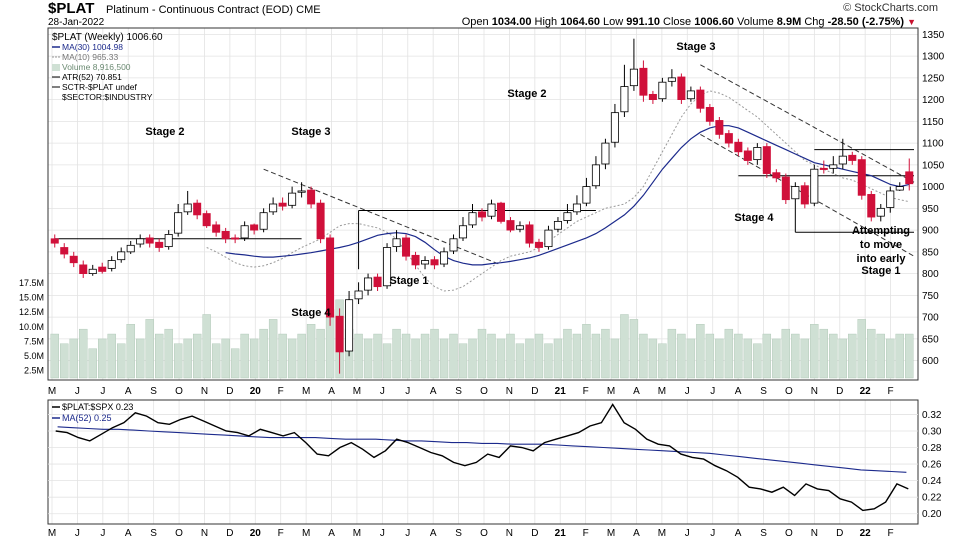 This screenshot has height=540, width=960. Describe the element at coordinates (92, 77) in the screenshot. I see `legend-atr: ATR(52) 70.851` at that location.